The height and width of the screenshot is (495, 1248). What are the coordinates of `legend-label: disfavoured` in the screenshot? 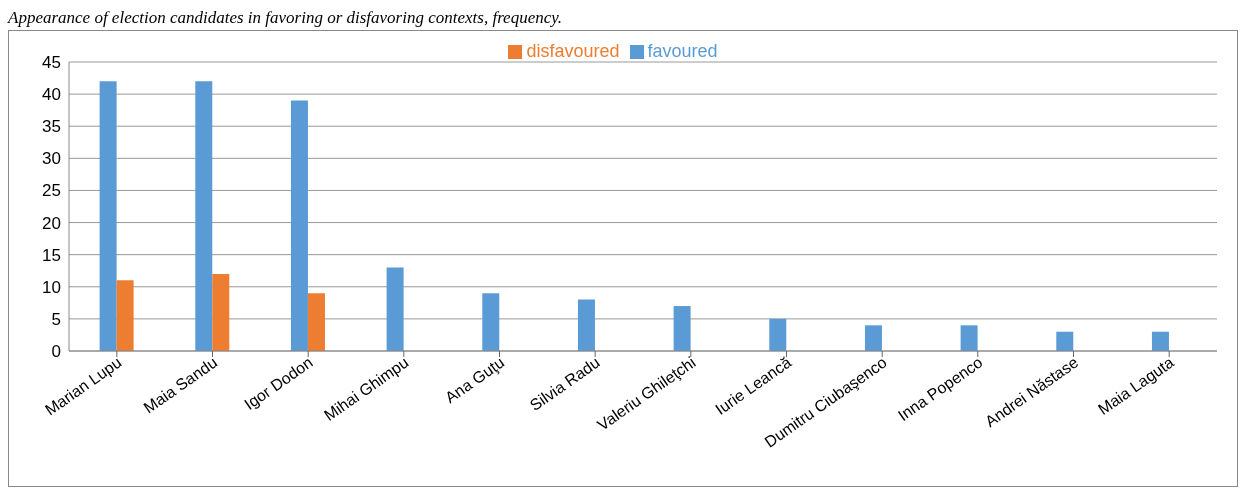 It's located at (573, 51).